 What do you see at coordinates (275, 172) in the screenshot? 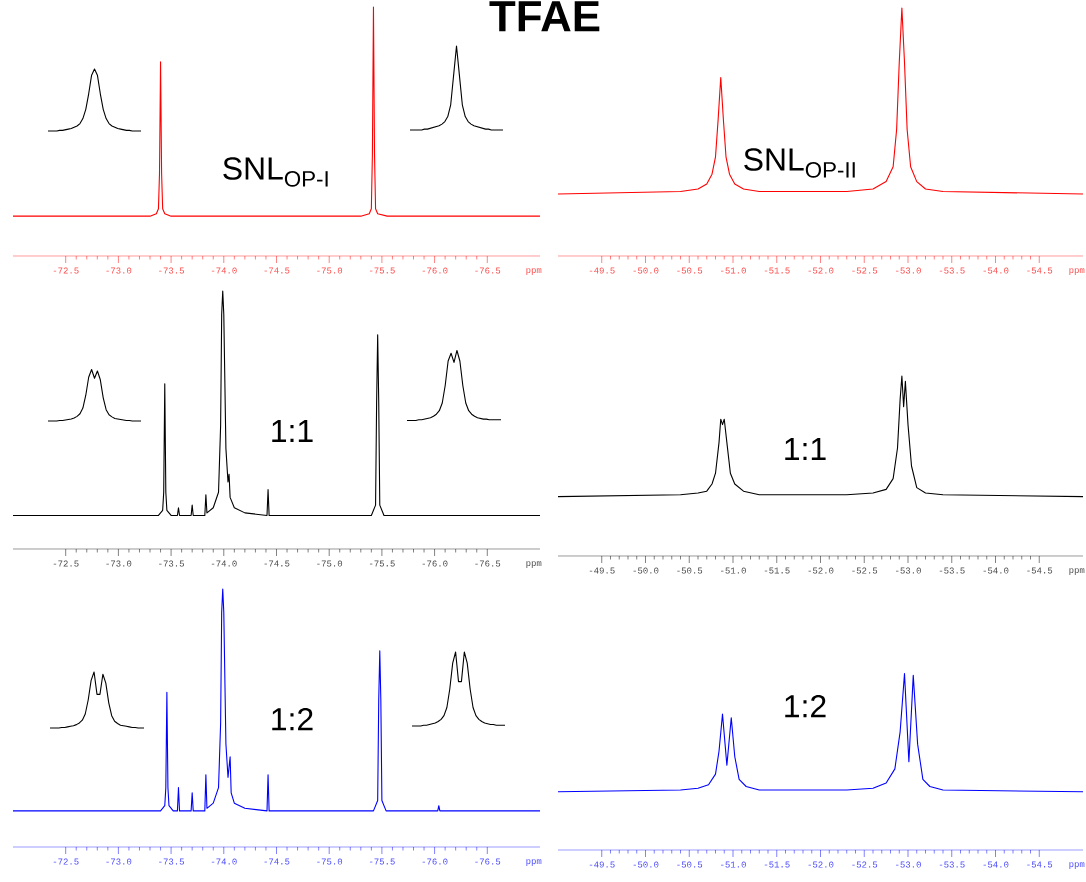
I see `annotation: SNL$_{OP-I}$` at bounding box center [275, 172].